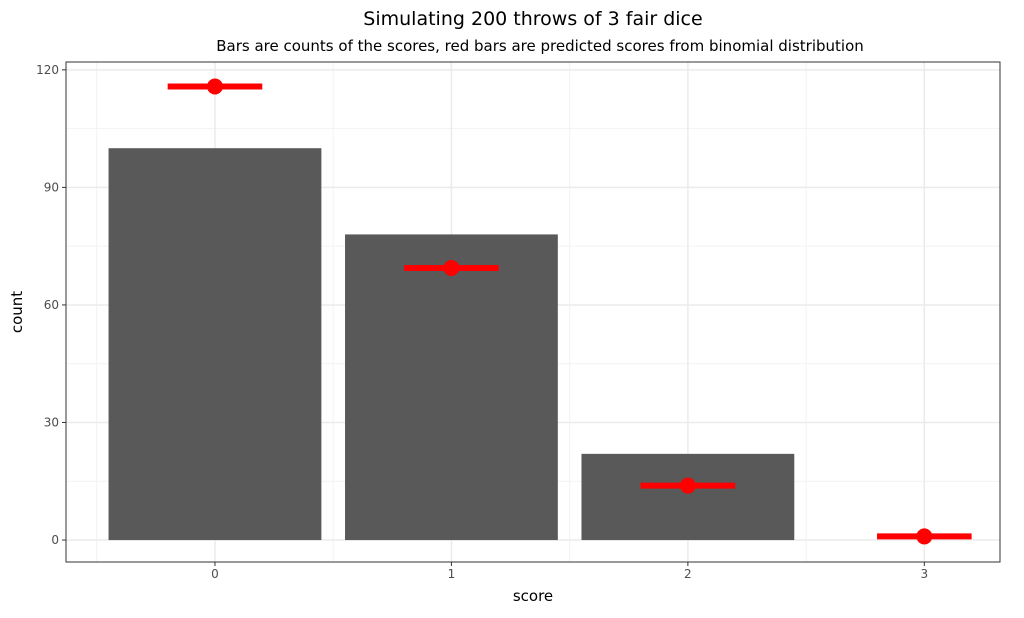  What do you see at coordinates (452, 574) in the screenshot?
I see `x-tick-label: 1` at bounding box center [452, 574].